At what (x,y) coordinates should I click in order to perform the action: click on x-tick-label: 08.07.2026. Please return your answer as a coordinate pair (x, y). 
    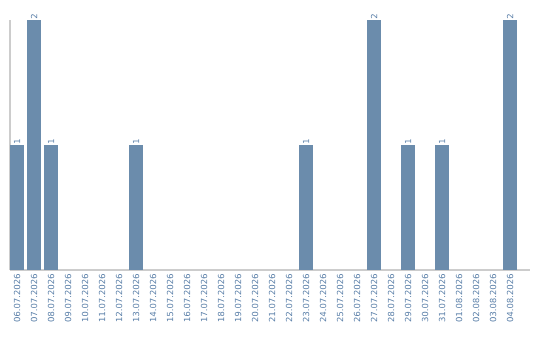
    Looking at the image, I should click on (51, 298).